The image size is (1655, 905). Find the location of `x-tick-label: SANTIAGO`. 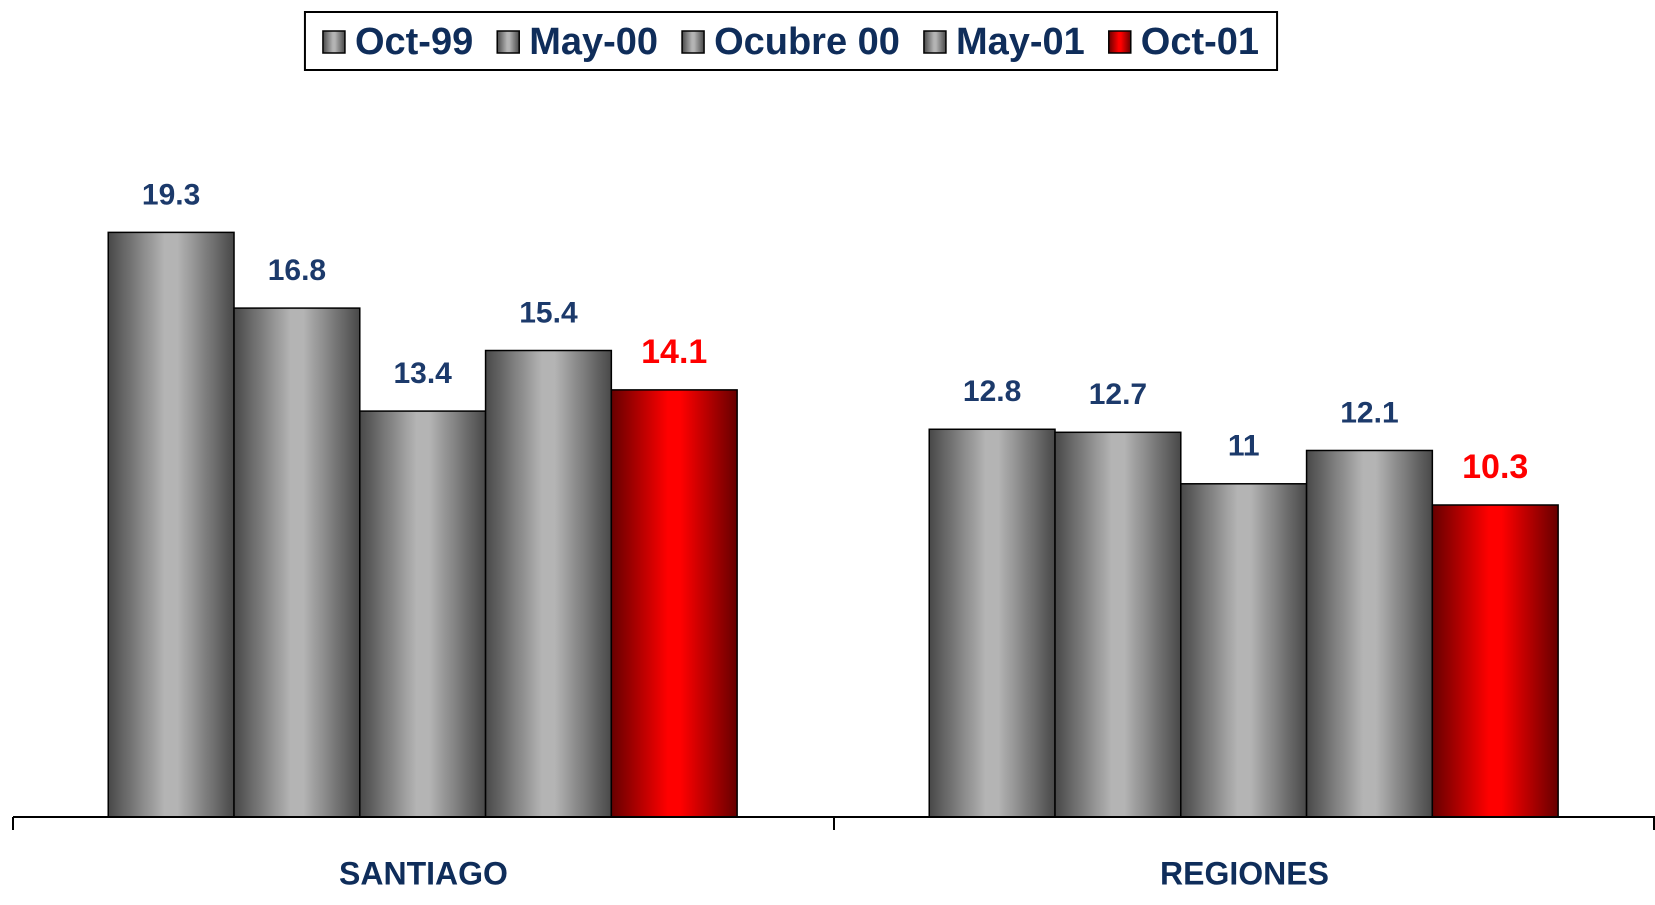

x-tick-label: SANTIAGO is located at coordinates (423, 873).